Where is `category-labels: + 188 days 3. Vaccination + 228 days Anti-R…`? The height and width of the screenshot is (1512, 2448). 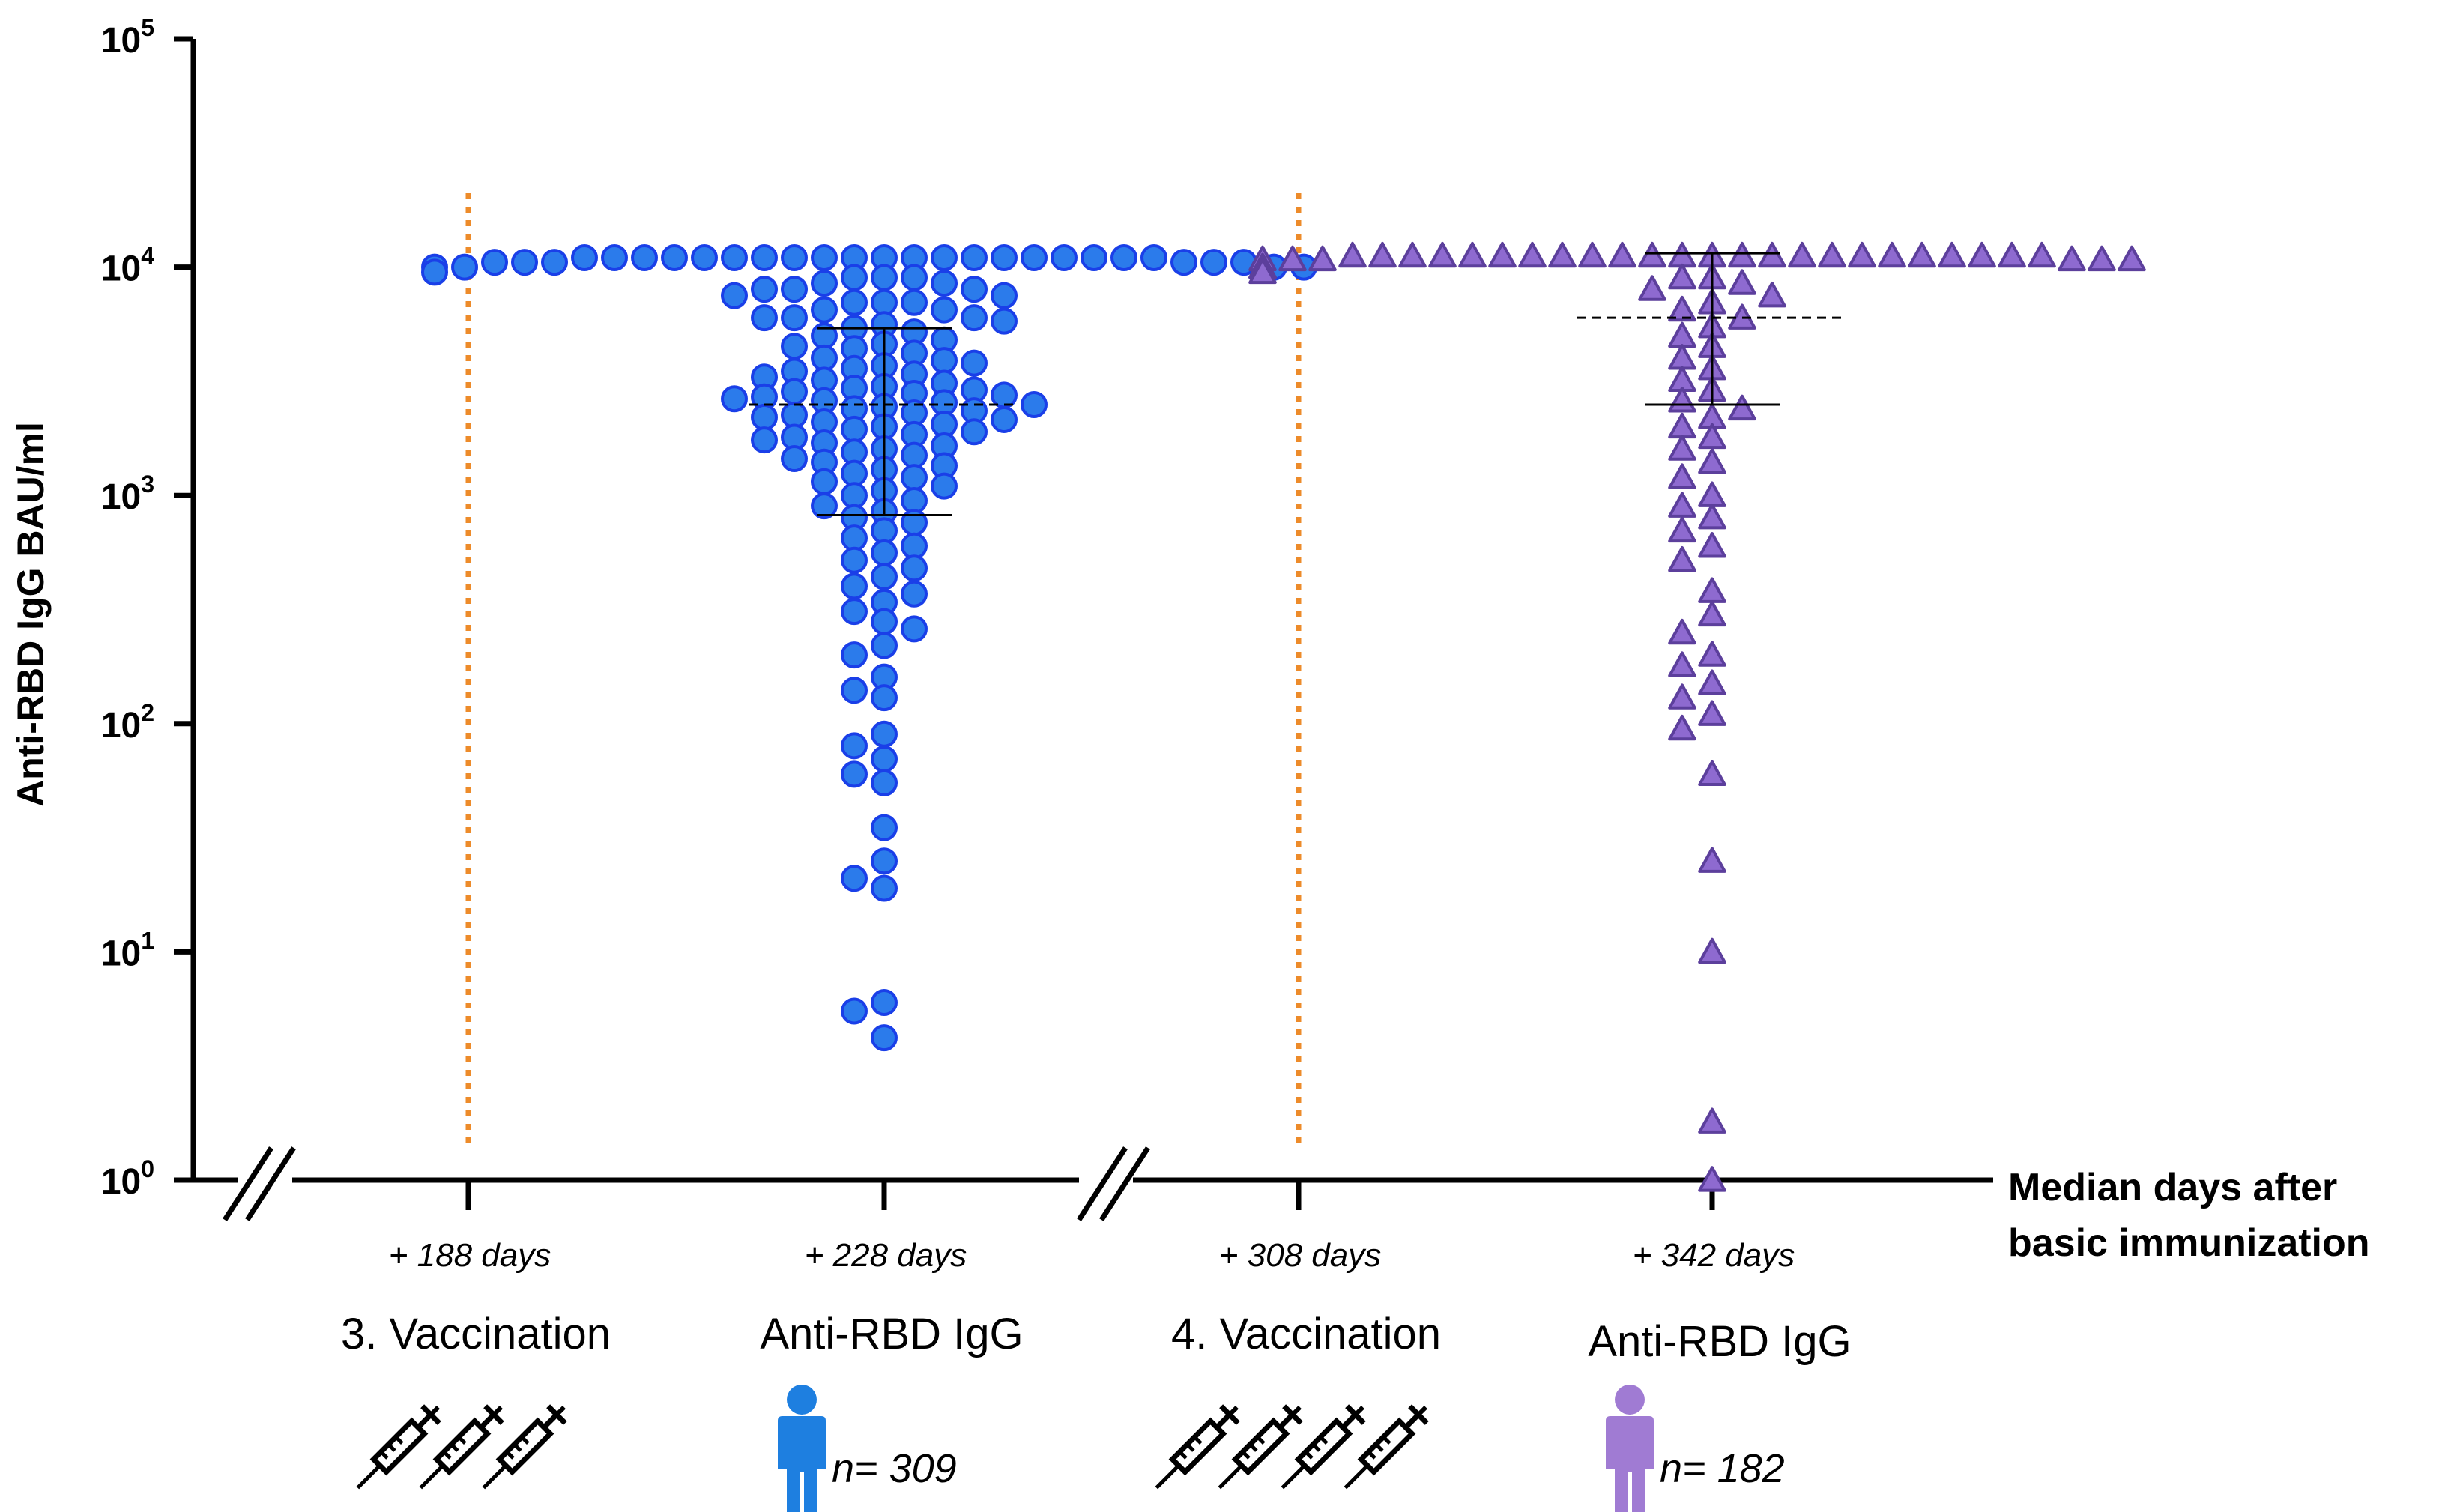 category-labels: + 188 days 3. Vaccination + 228 days Anti-R… is located at coordinates (1096, 1374).